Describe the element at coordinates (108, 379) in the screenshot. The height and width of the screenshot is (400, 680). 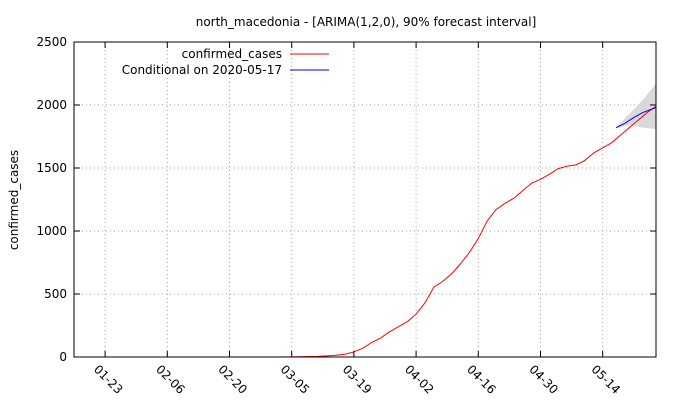
I see `x-tick-label: 01-23` at that location.